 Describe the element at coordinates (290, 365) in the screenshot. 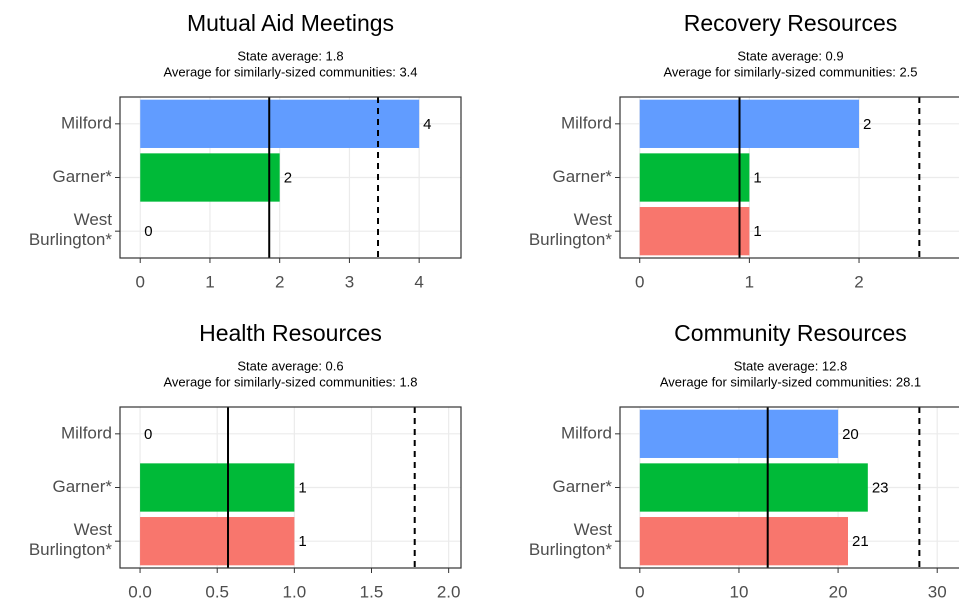

I see `subtitle: State average: 0.6` at that location.